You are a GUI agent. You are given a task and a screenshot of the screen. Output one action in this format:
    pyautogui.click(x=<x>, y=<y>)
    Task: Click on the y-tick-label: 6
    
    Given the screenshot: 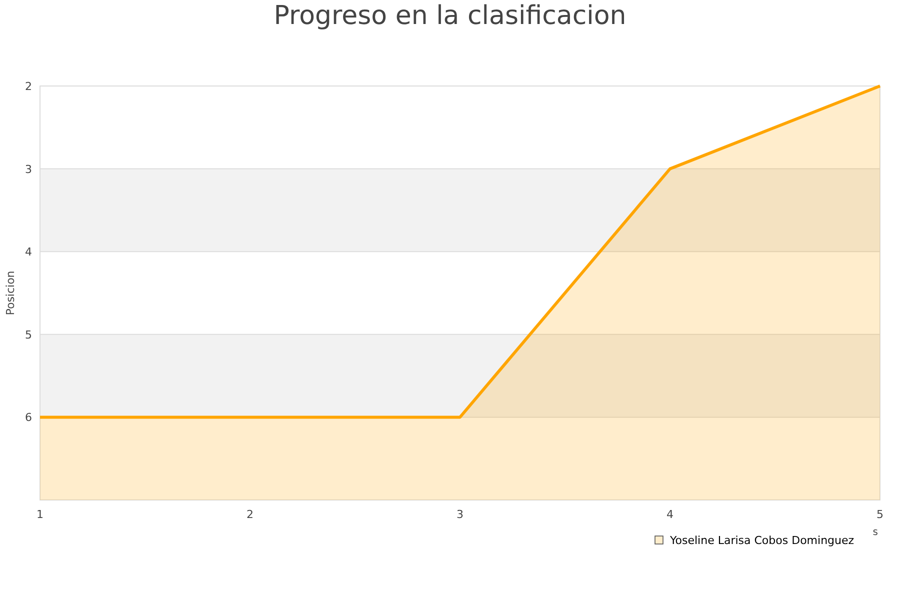 What is the action you would take?
    pyautogui.click(x=28, y=417)
    